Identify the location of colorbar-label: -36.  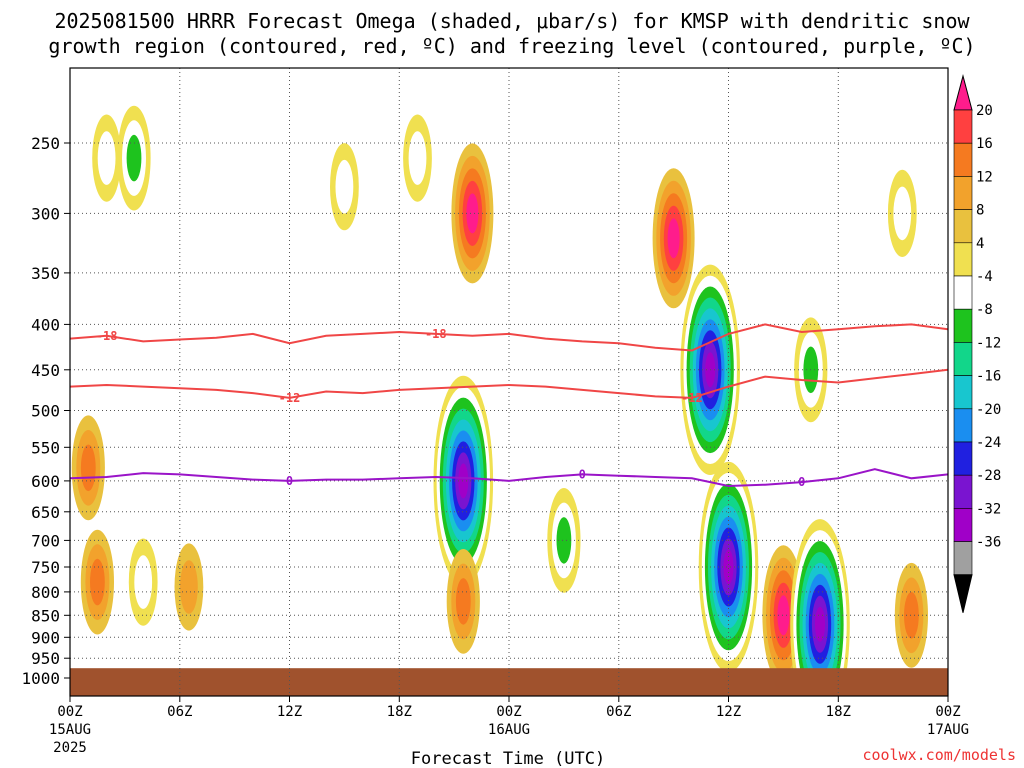
(988, 543).